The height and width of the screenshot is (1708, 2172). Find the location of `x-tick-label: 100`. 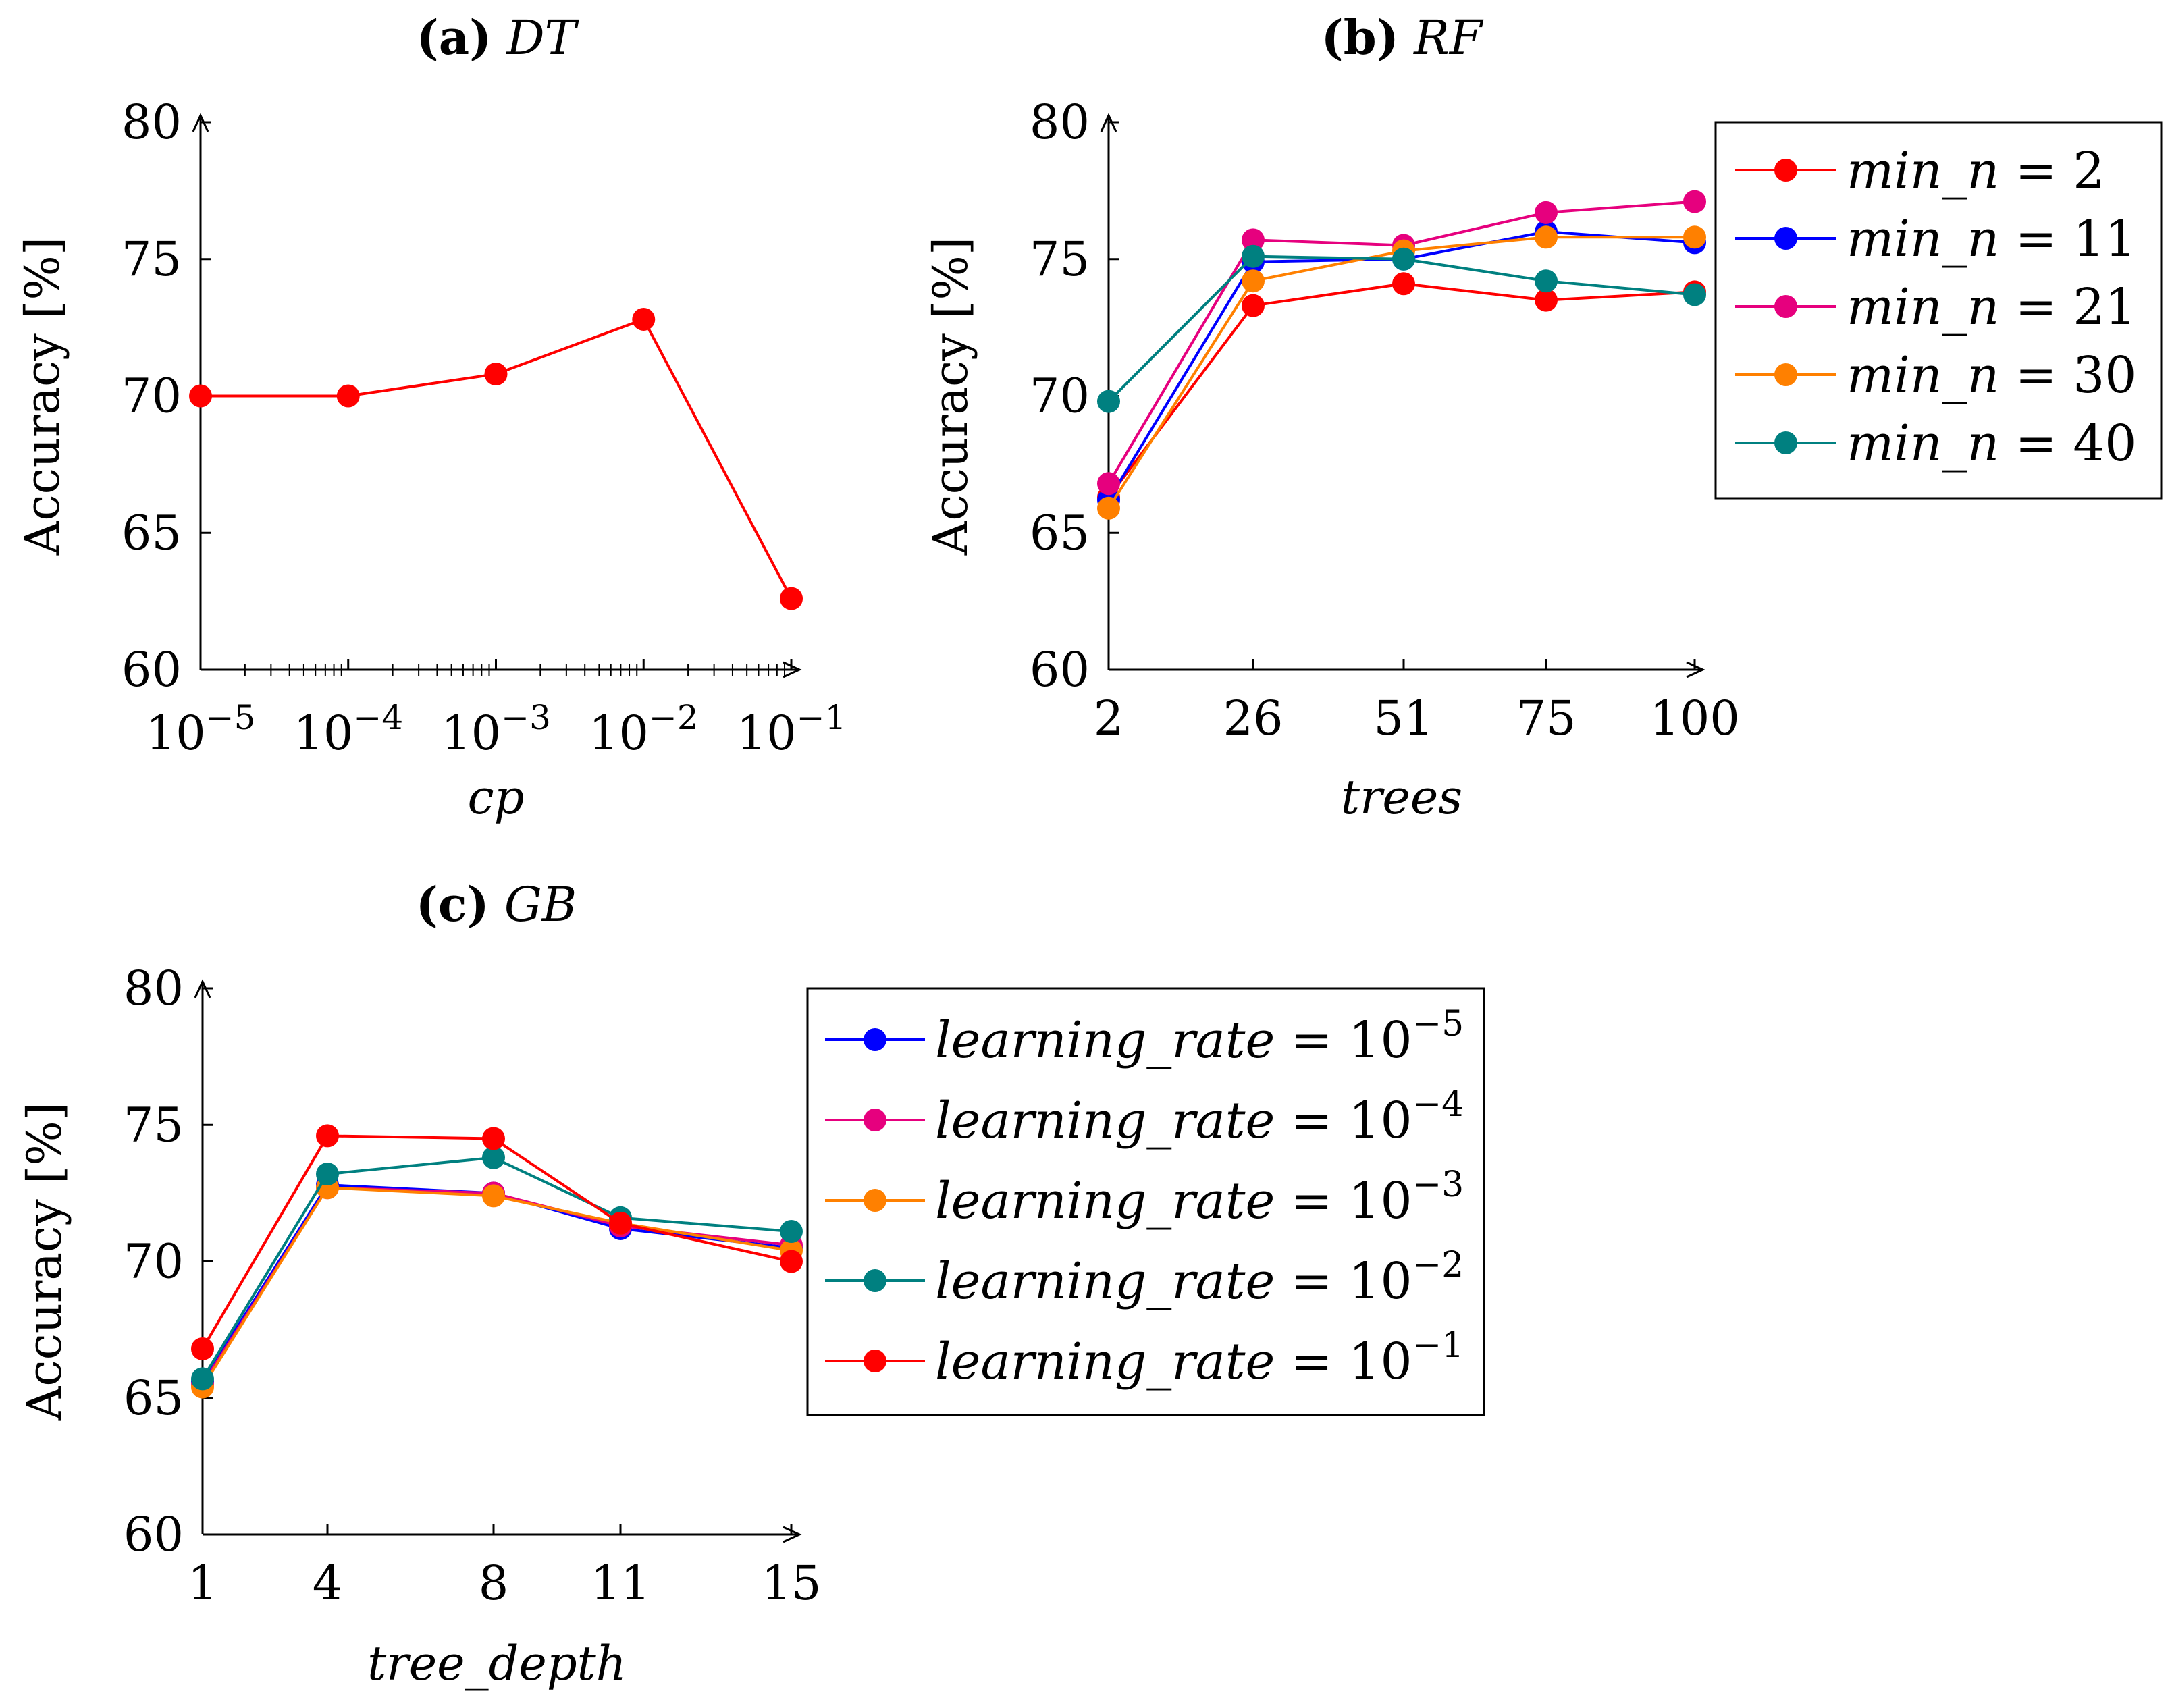

x-tick-label: 100 is located at coordinates (1694, 718).